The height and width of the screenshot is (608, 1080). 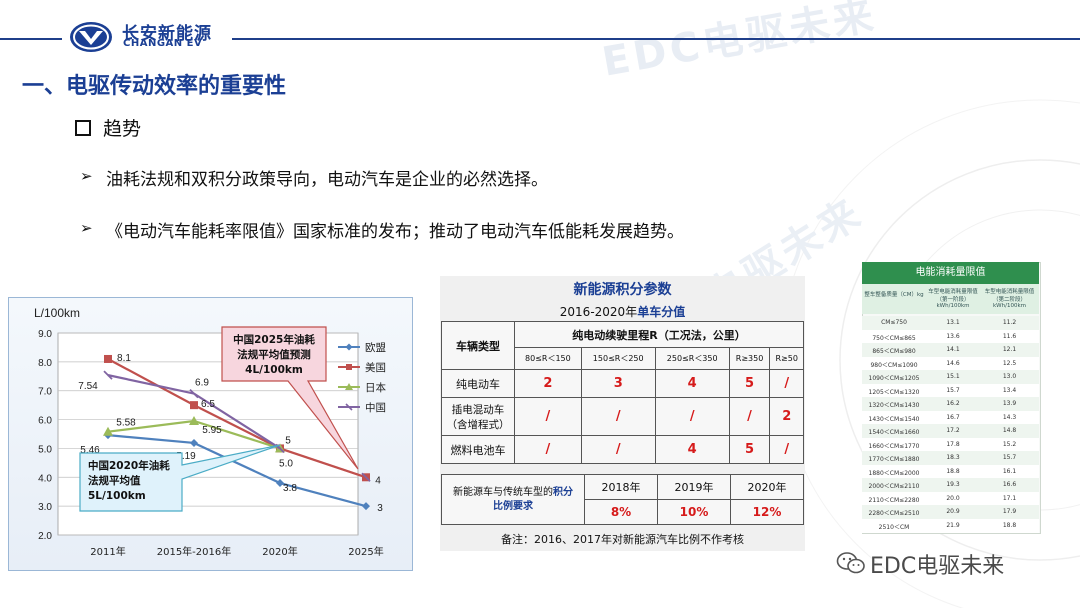 What do you see at coordinates (290, 488) in the screenshot?
I see `data-label: 3.8` at bounding box center [290, 488].